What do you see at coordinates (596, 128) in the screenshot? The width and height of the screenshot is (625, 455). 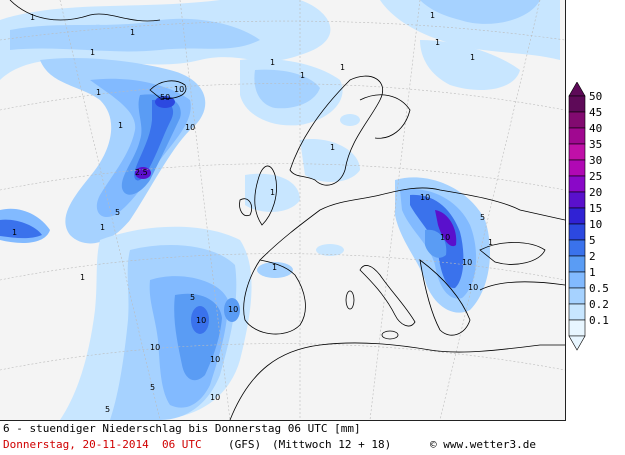 I see `legend-label: 40` at bounding box center [596, 128].